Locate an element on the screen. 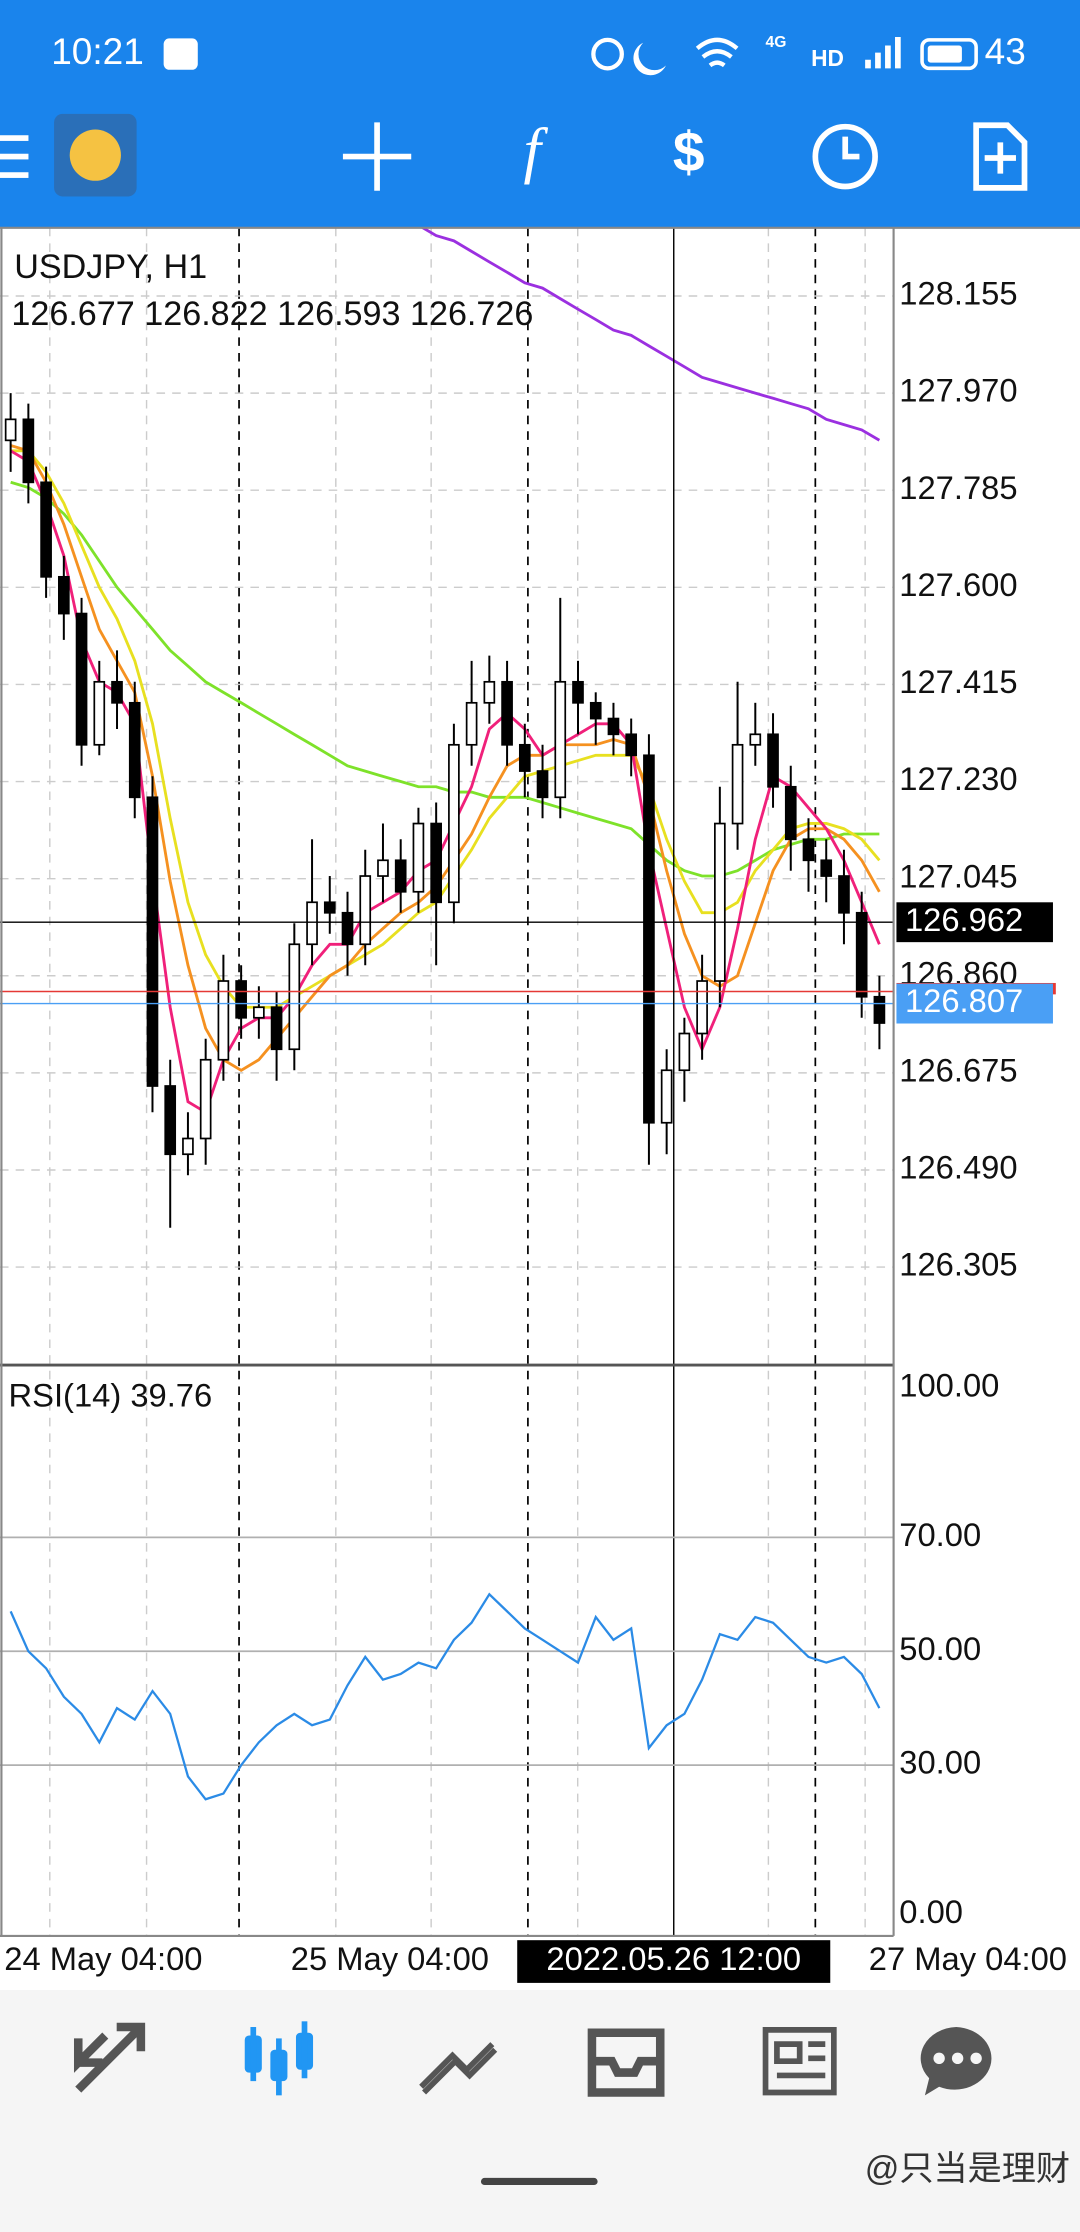 Image resolution: width=1080 pixels, height=2232 pixels. new-order-button is located at coordinates (1000, 156).